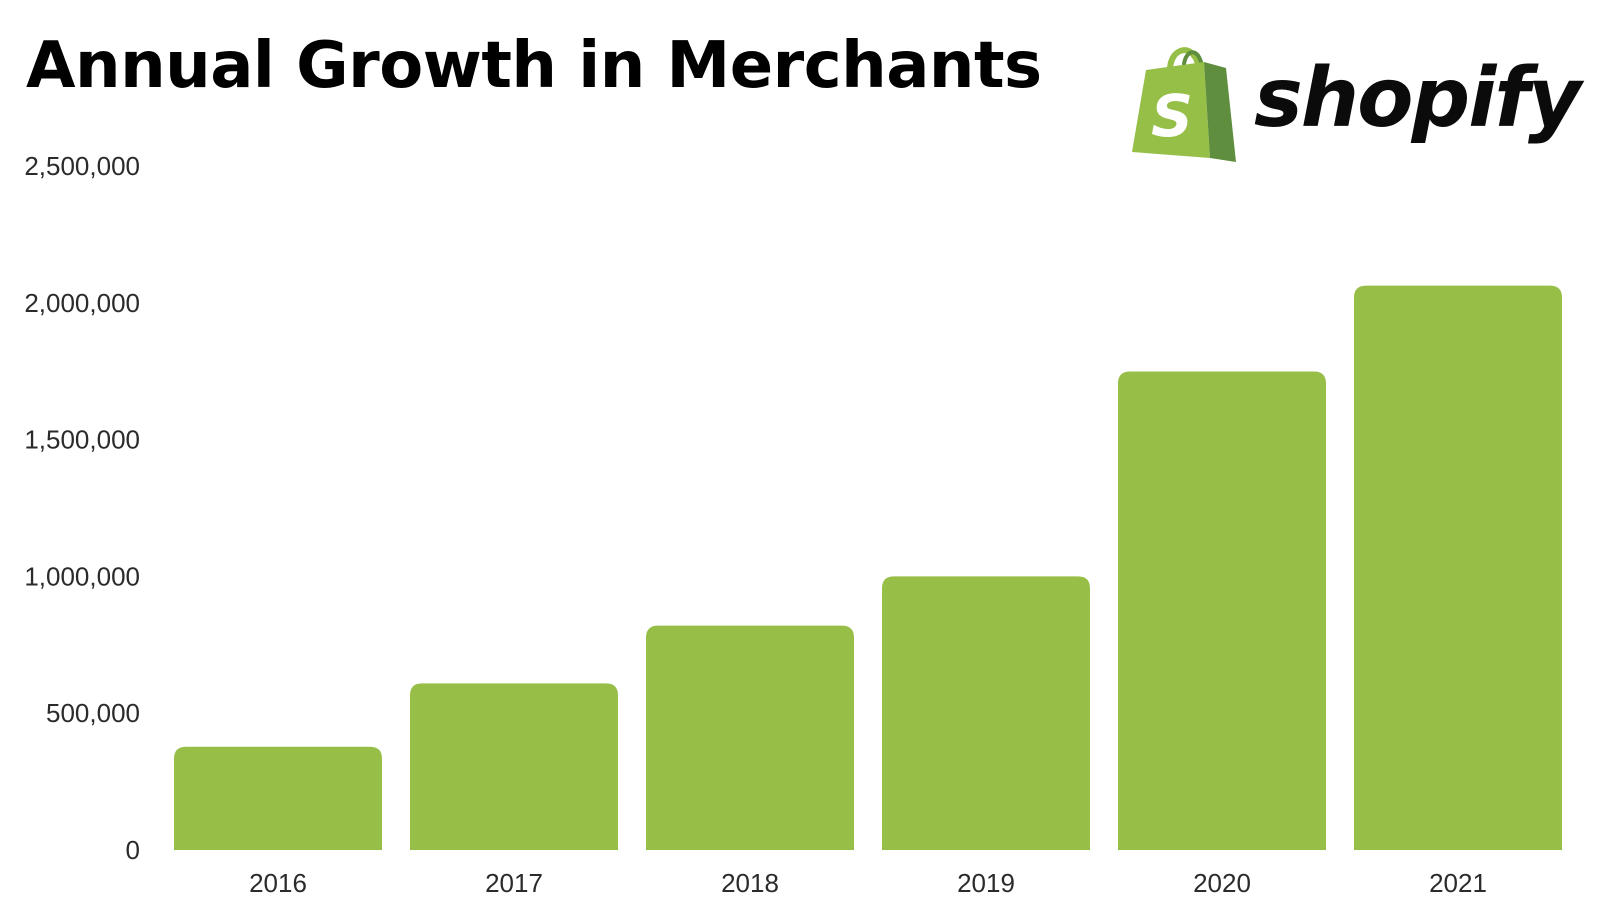 This screenshot has width=1600, height=900. Describe the element at coordinates (133, 850) in the screenshot. I see `y-tick-label: 0` at that location.